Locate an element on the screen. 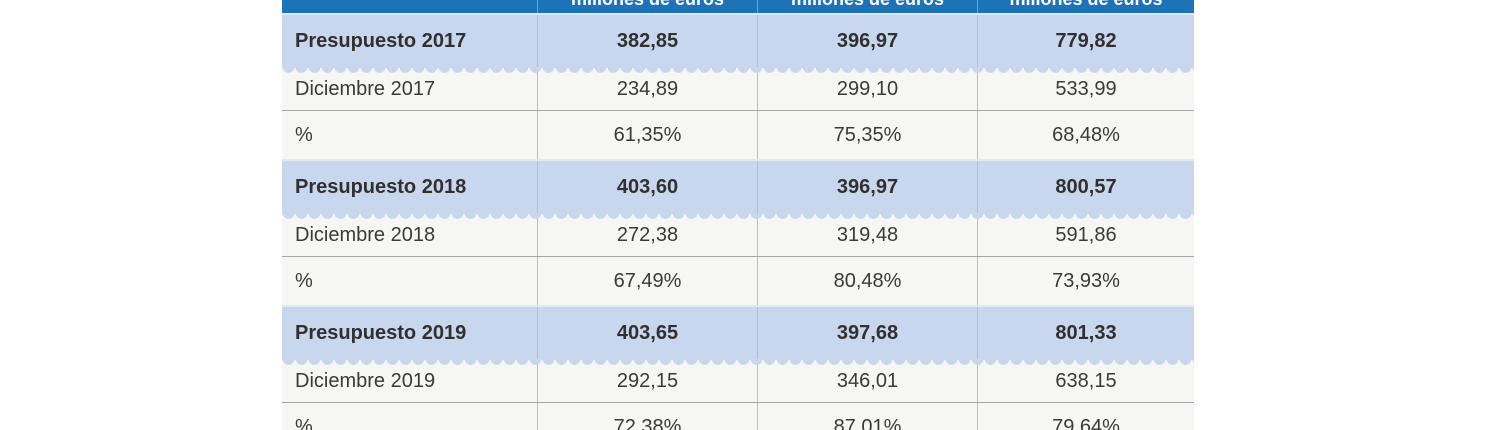  row-label: Presupuesto 2019 is located at coordinates (410, 333).